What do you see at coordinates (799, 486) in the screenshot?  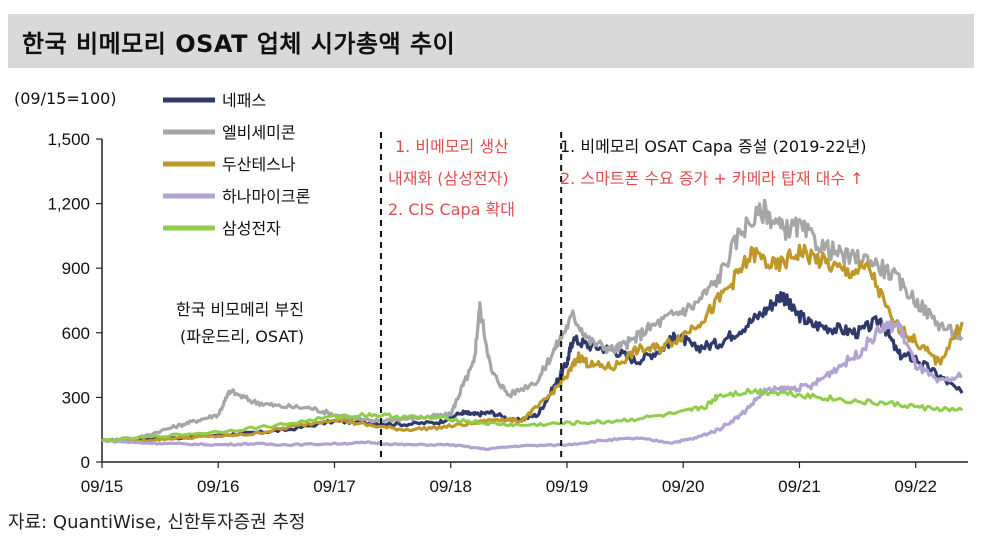 I see `x-tick-label: 09/21` at bounding box center [799, 486].